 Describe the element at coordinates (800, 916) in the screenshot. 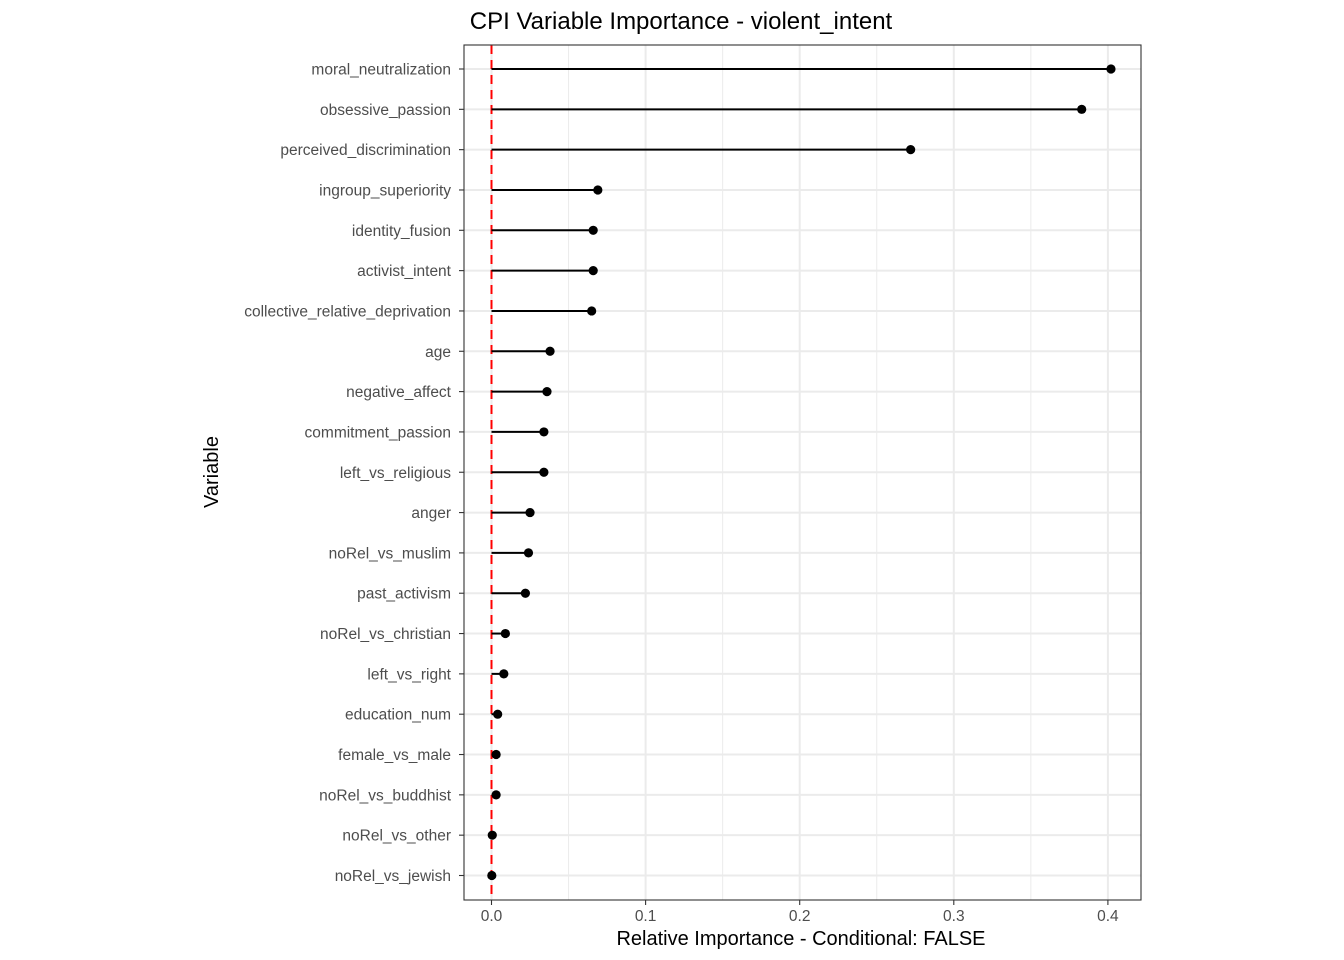

I see `x-tick-label: 0.2` at that location.